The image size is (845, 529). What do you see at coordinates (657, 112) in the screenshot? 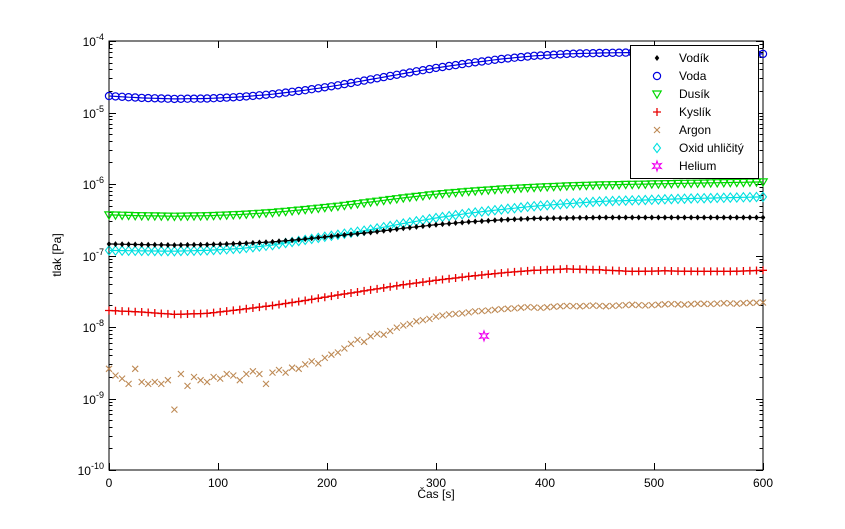
I see `plus-marker-icon` at bounding box center [657, 112].